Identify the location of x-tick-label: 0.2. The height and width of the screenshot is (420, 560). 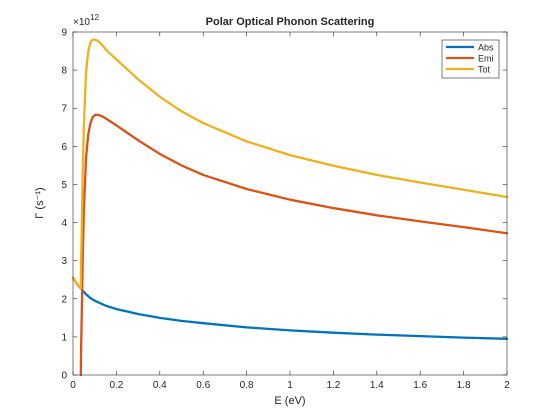
(116, 385).